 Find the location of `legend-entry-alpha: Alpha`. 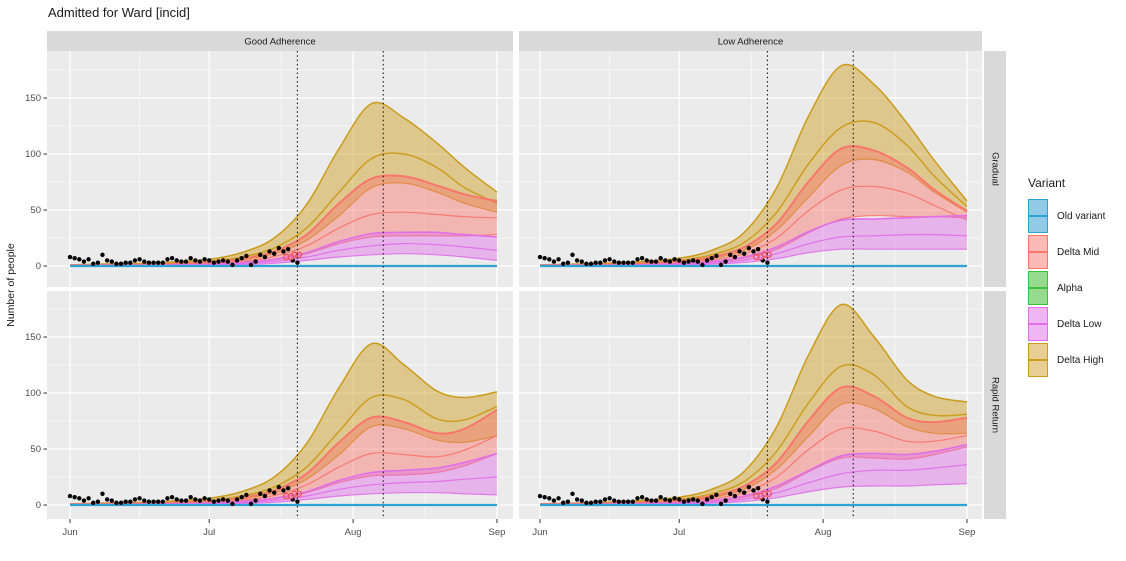

legend-entry-alpha: Alpha is located at coordinates (1066, 288).